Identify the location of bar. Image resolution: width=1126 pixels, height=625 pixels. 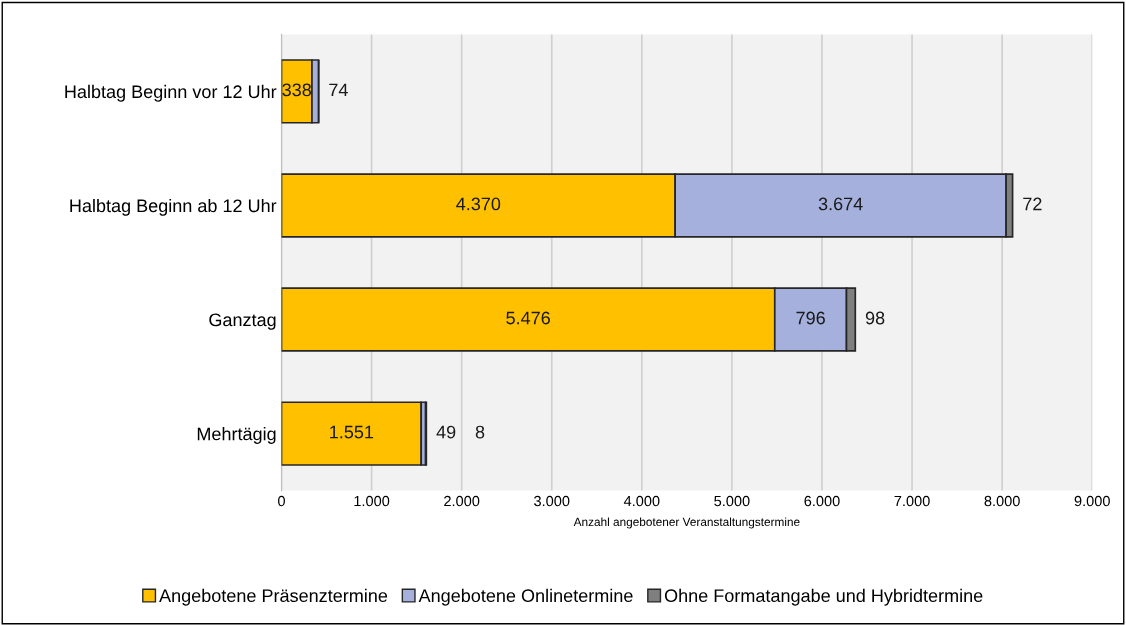
(352, 433).